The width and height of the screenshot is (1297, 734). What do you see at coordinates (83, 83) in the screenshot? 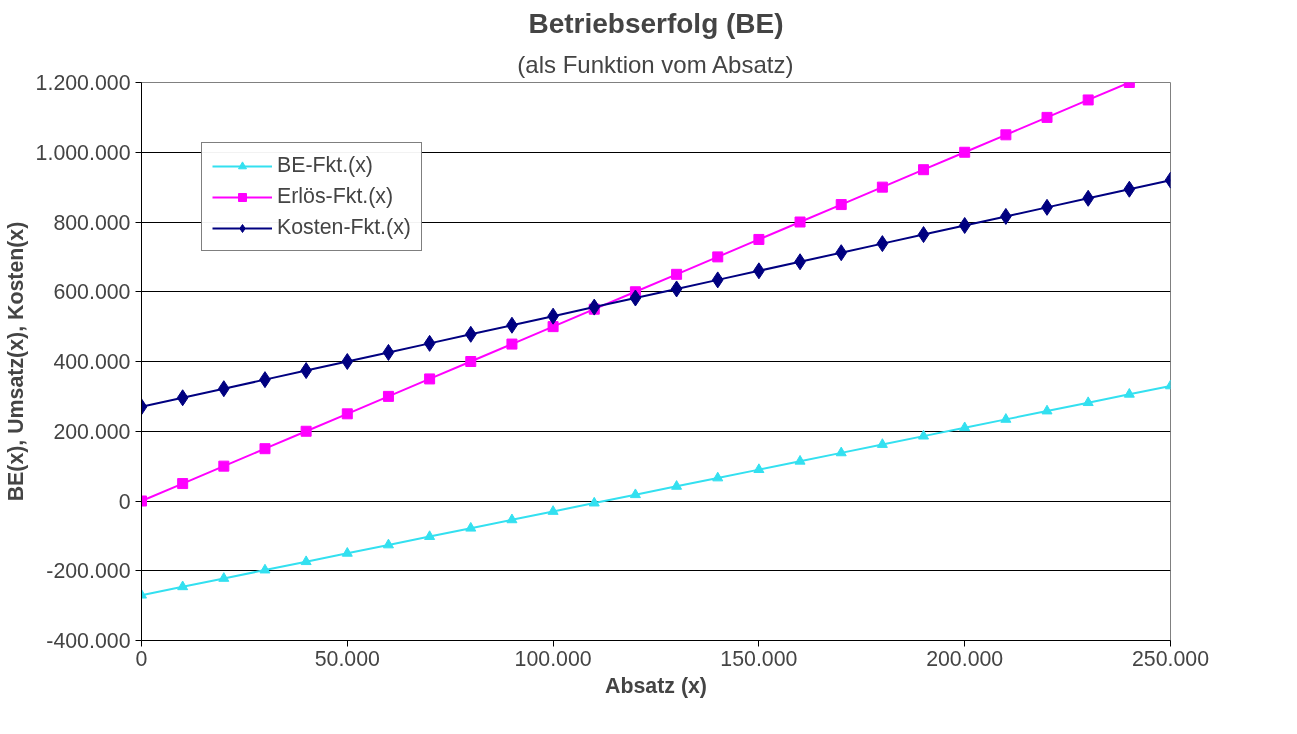
I see `y-tick-label: 1.200.000` at bounding box center [83, 83].